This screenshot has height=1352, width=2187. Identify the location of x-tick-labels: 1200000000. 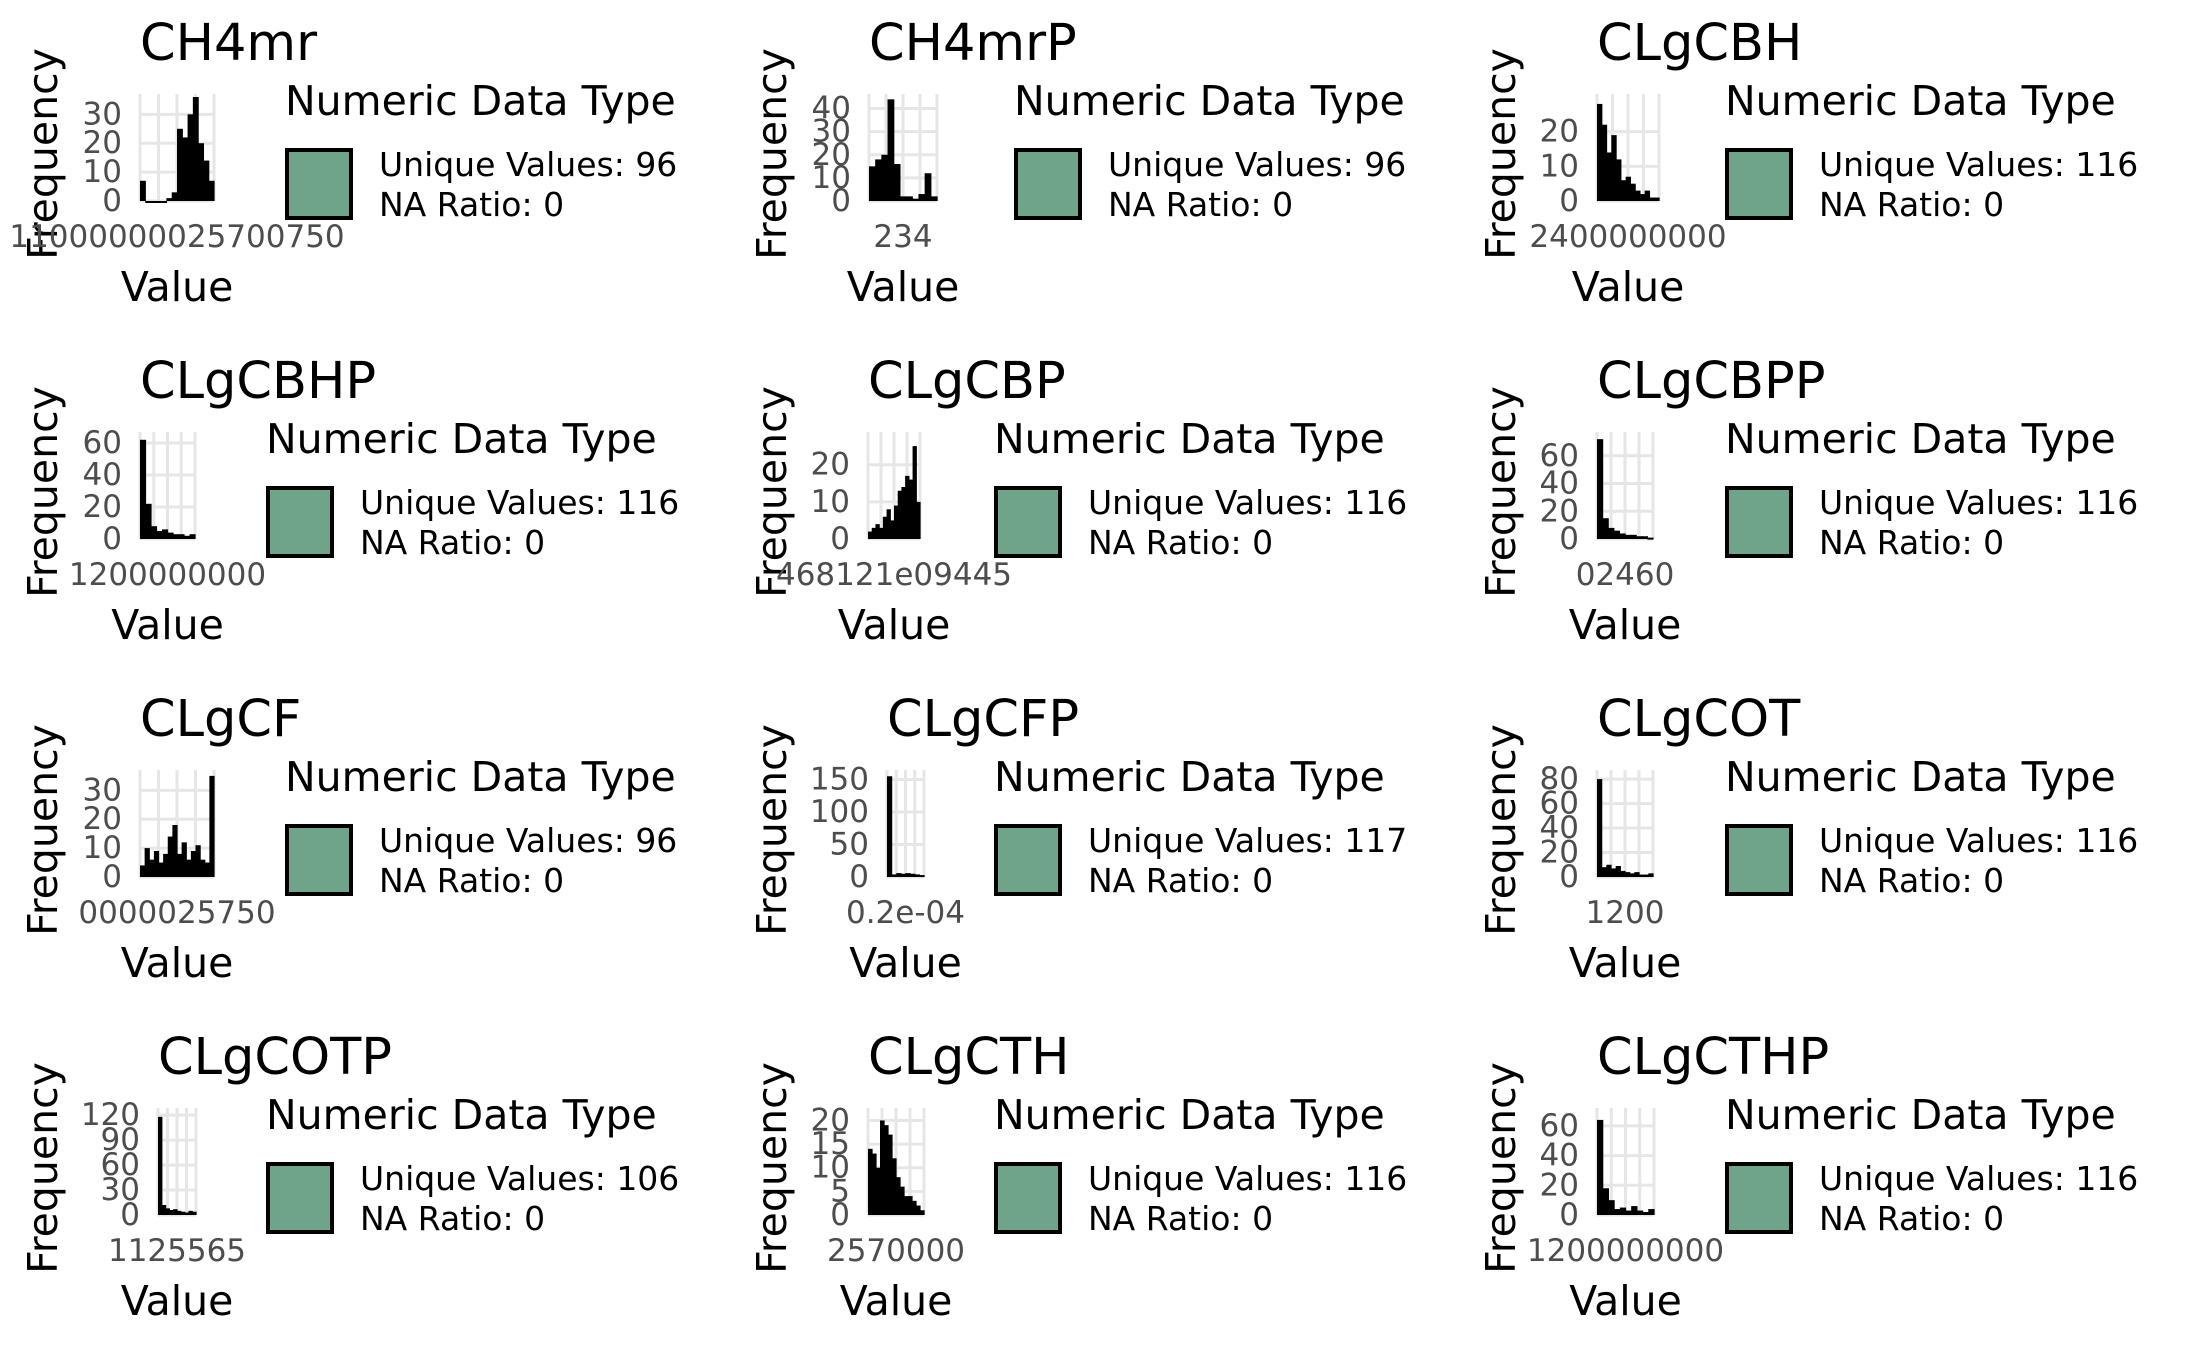
(1625, 1251).